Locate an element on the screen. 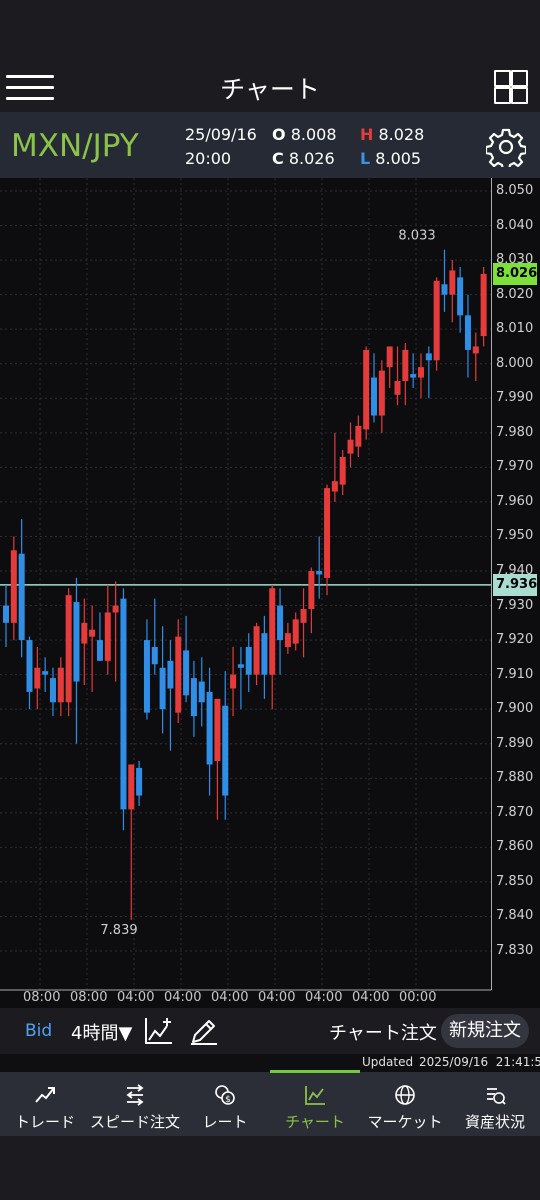  y-tick-label: 7.880 is located at coordinates (515, 778).